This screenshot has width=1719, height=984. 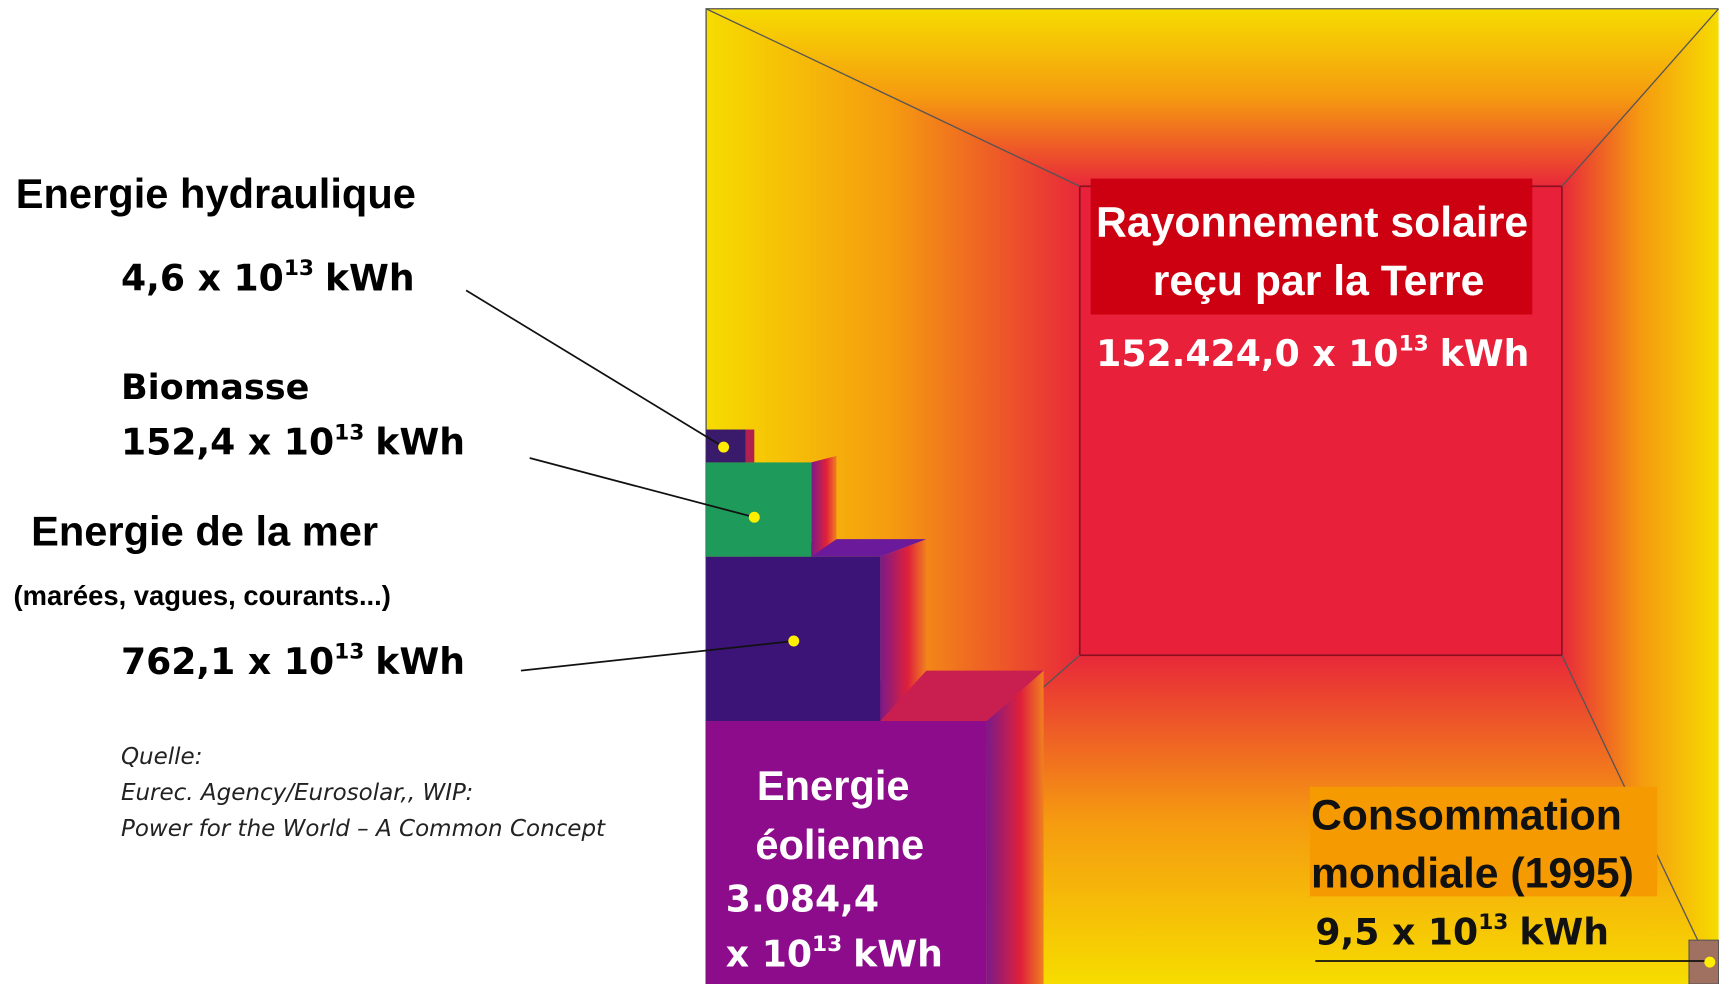 I want to click on label: Energie hydraulique, so click(x=216, y=193).